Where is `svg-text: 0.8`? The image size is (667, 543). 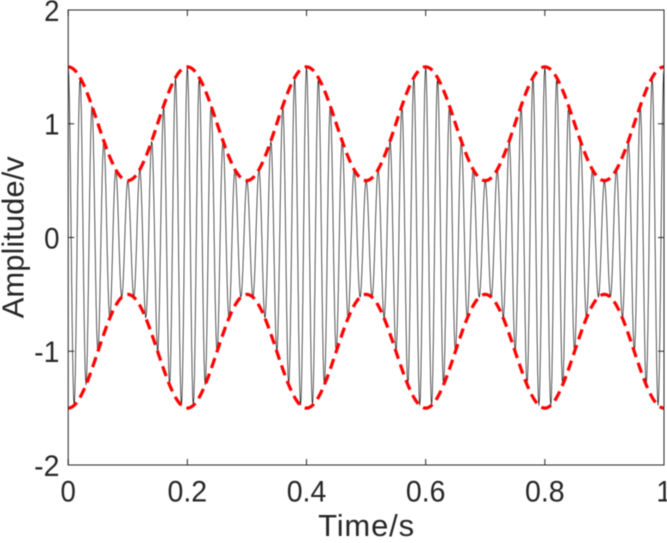 svg-text: 0.8 is located at coordinates (545, 491).